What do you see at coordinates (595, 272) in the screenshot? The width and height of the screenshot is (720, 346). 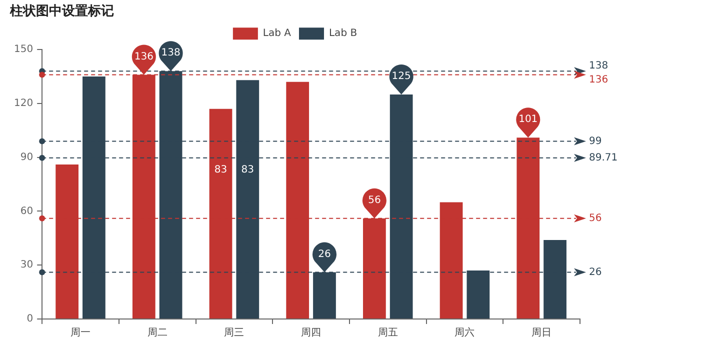 I see `ref-line-label: 26` at bounding box center [595, 272].